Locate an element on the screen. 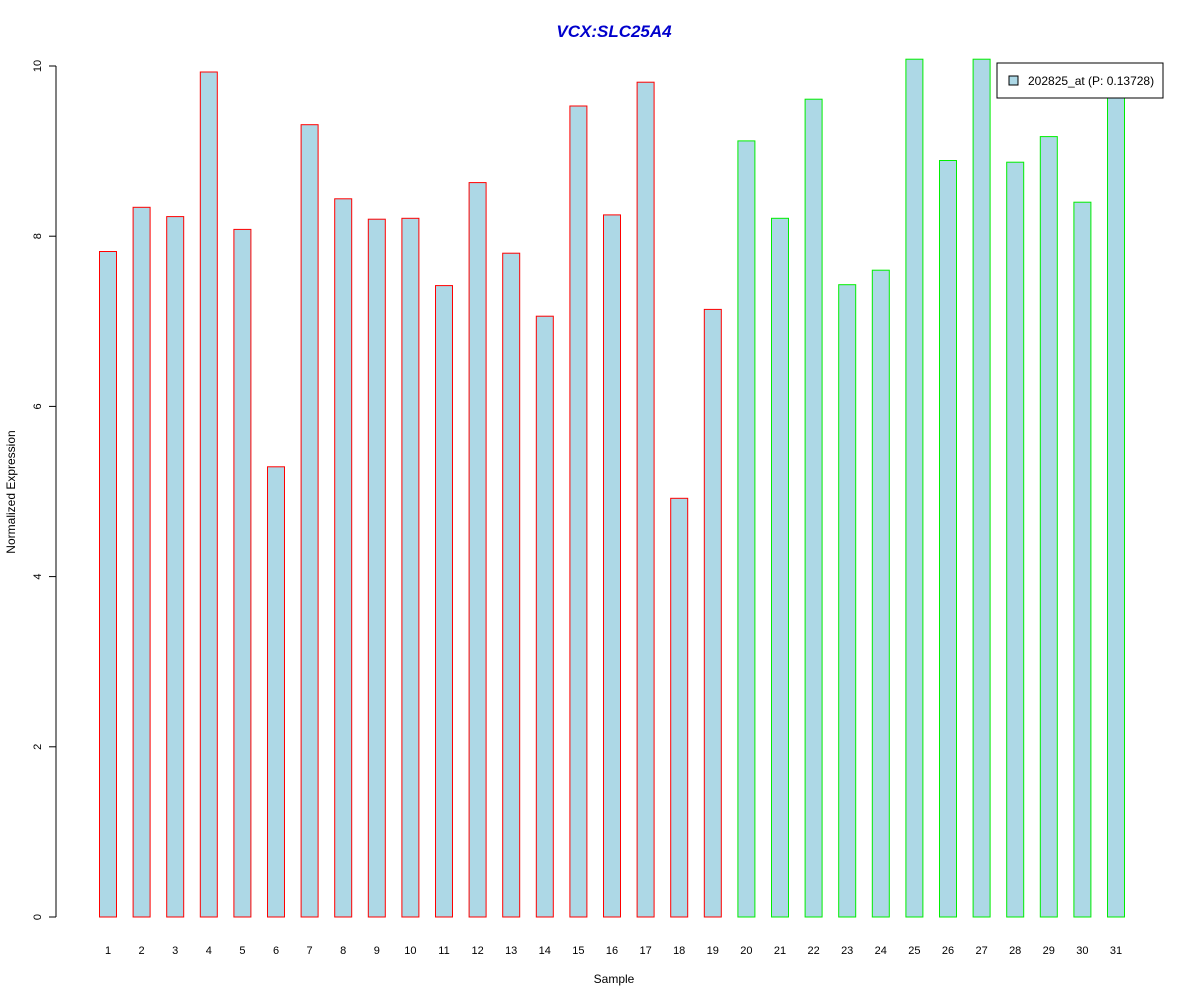 This screenshot has height=1000, width=1200. legend-box is located at coordinates (1080, 80).